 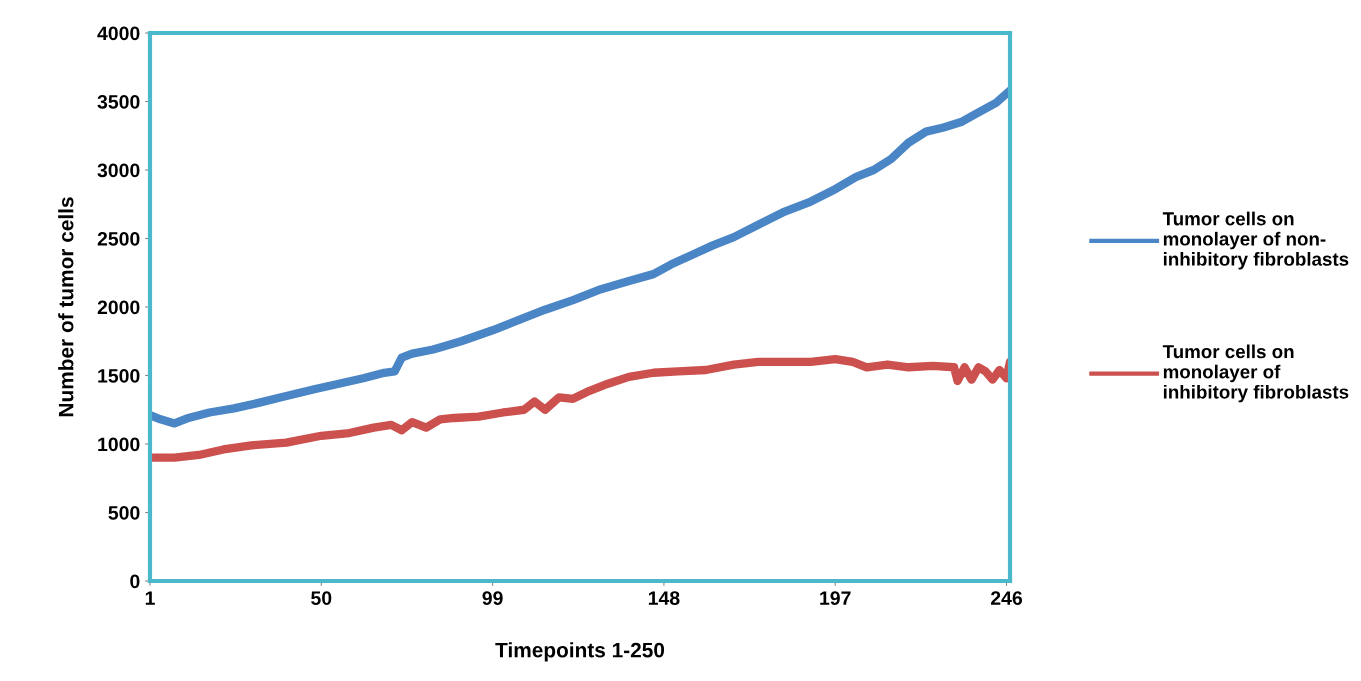 What do you see at coordinates (118, 170) in the screenshot?
I see `y-tick-label: 3000` at bounding box center [118, 170].